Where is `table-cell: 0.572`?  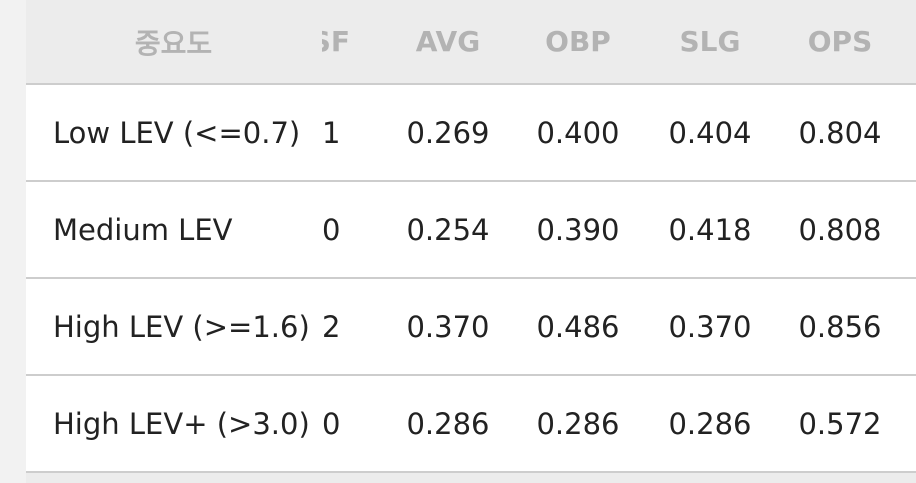
table-cell: 0.572 is located at coordinates (840, 423).